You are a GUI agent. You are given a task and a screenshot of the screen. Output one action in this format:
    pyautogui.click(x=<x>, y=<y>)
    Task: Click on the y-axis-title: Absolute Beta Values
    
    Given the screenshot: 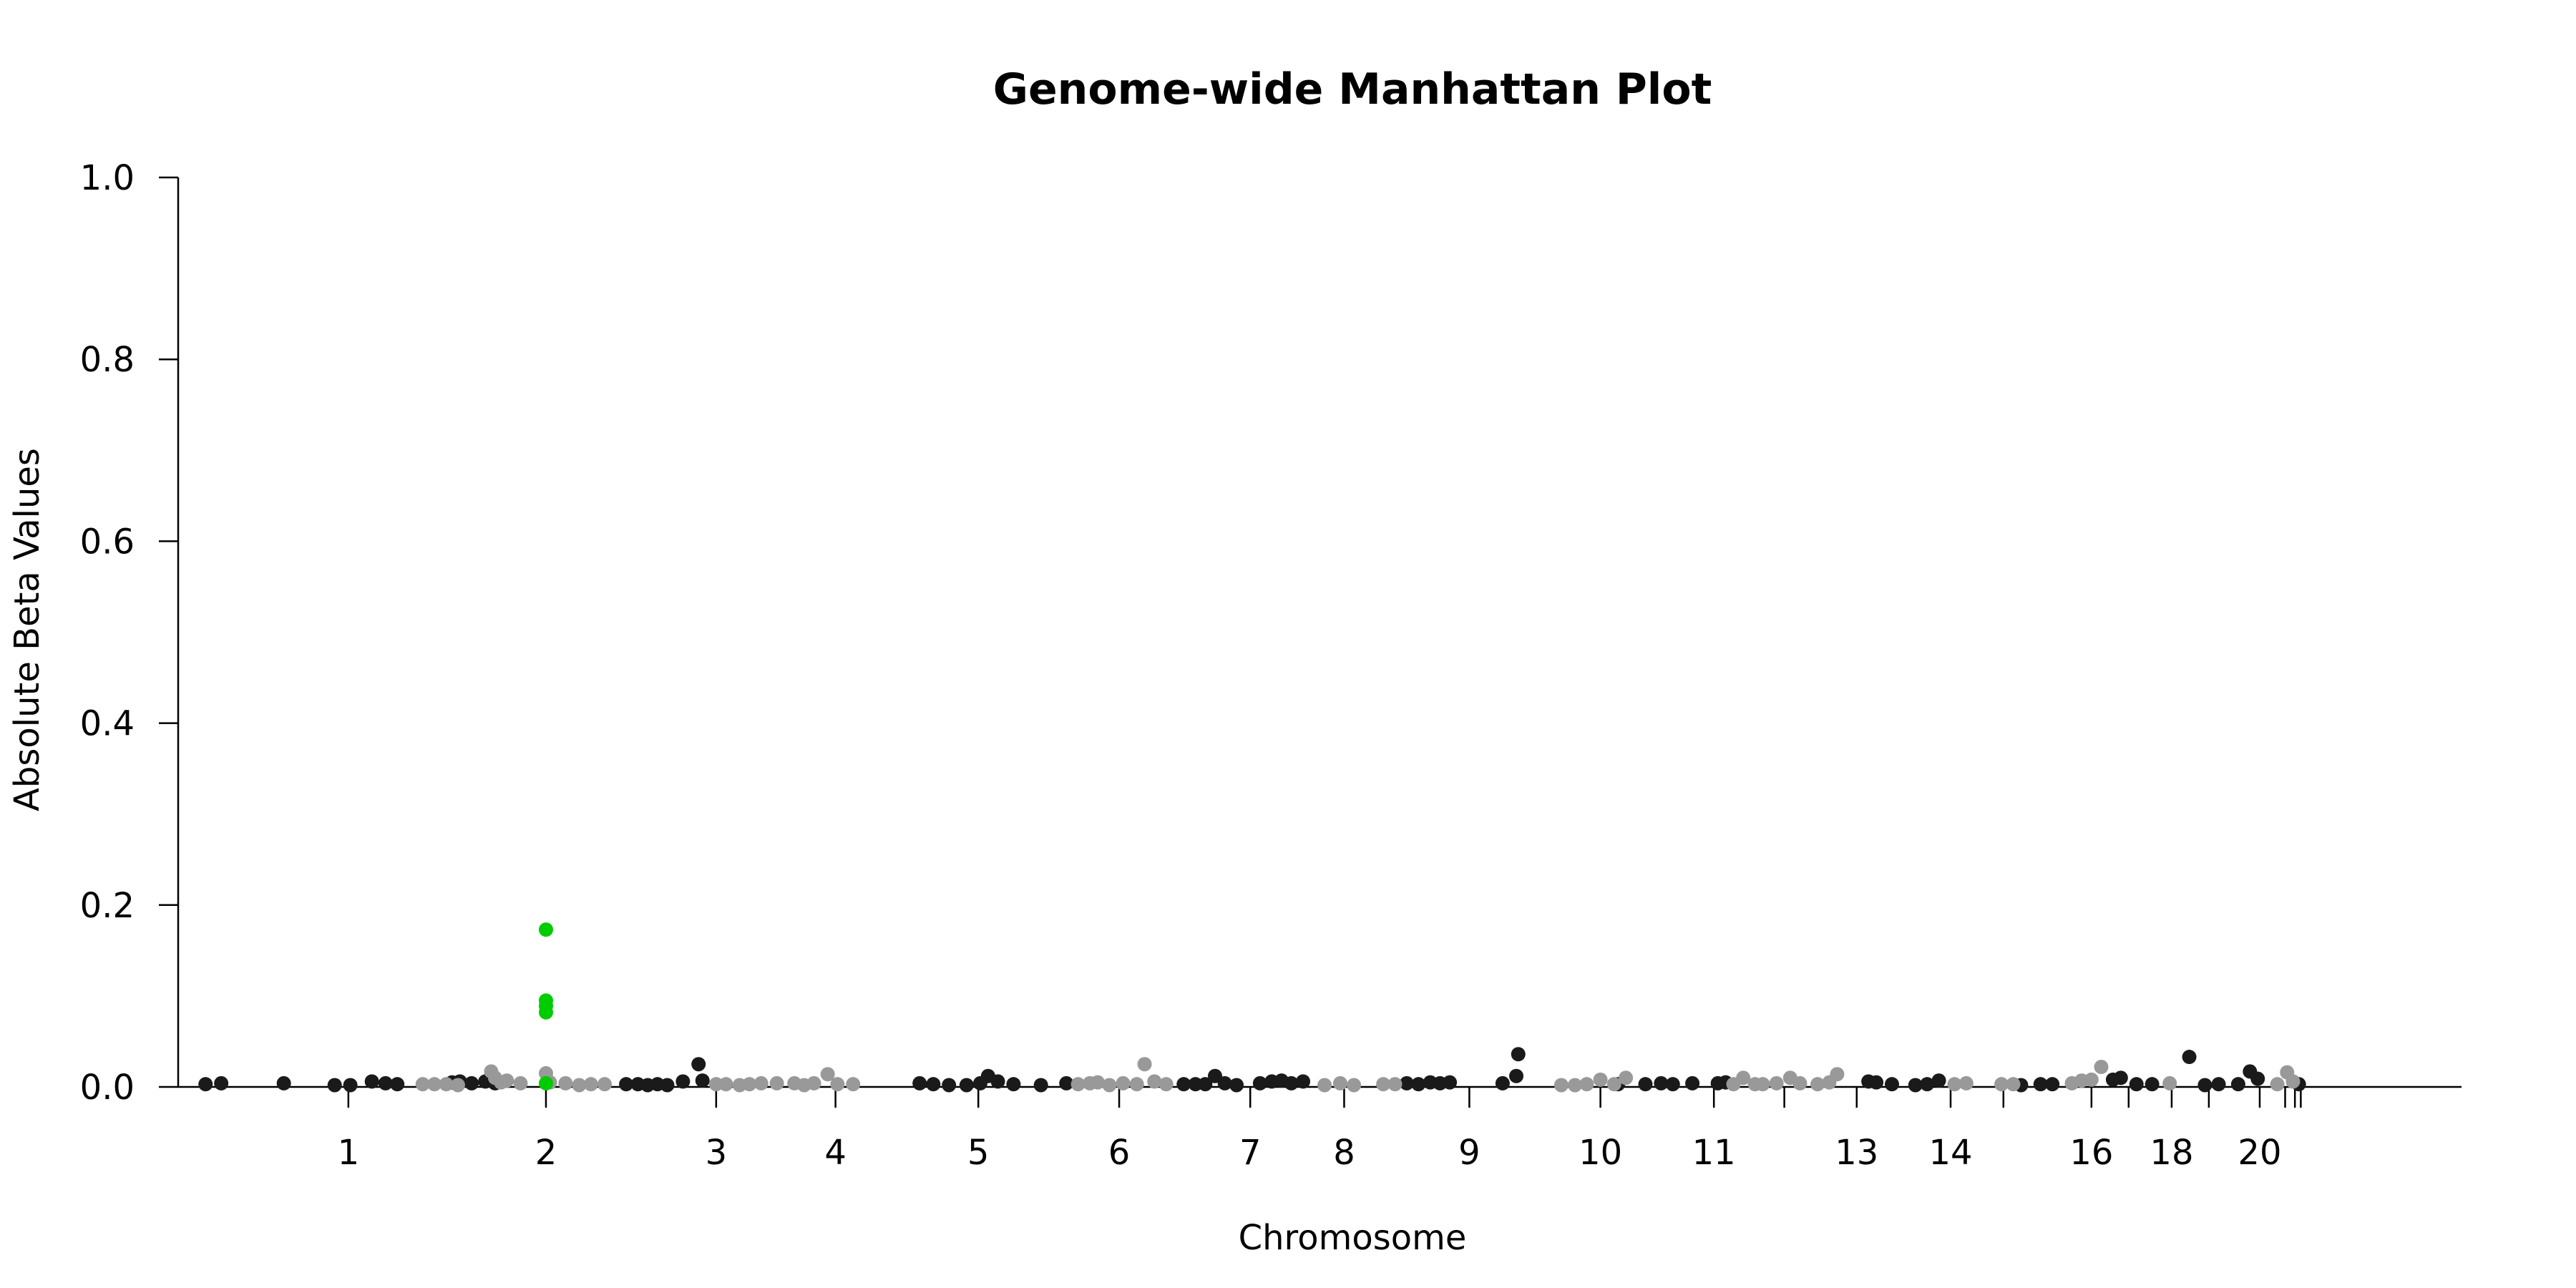 What is the action you would take?
    pyautogui.click(x=27, y=629)
    